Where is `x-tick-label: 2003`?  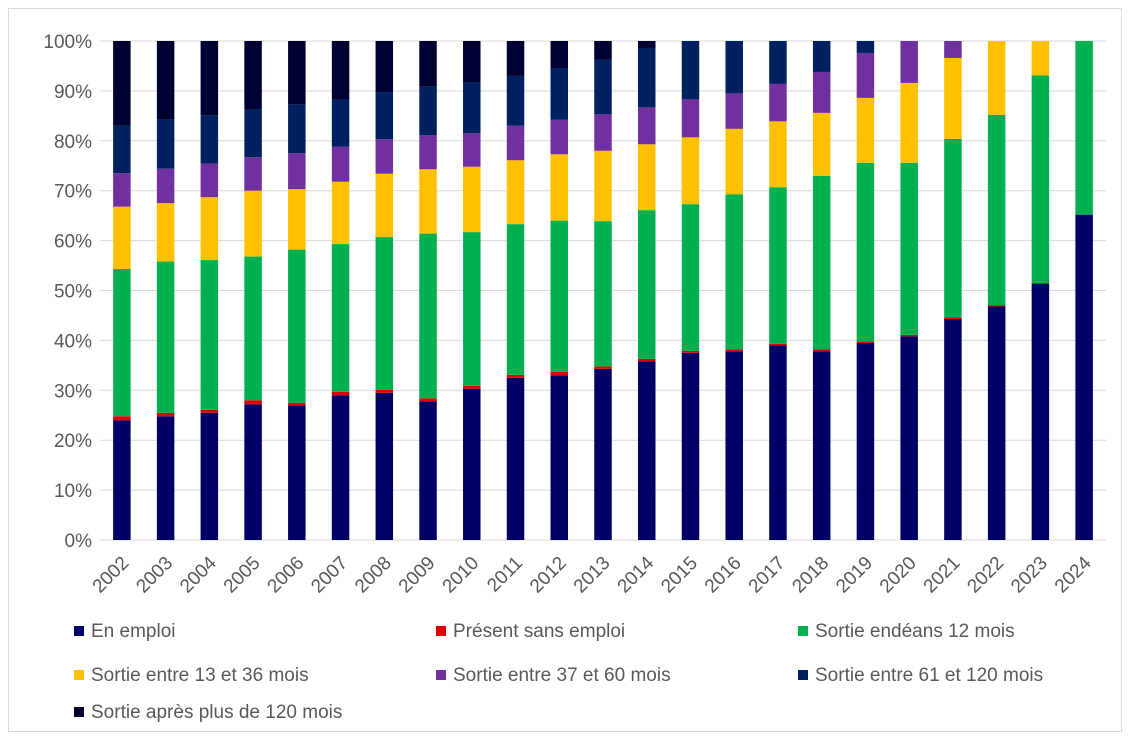
x-tick-label: 2003 is located at coordinates (154, 575).